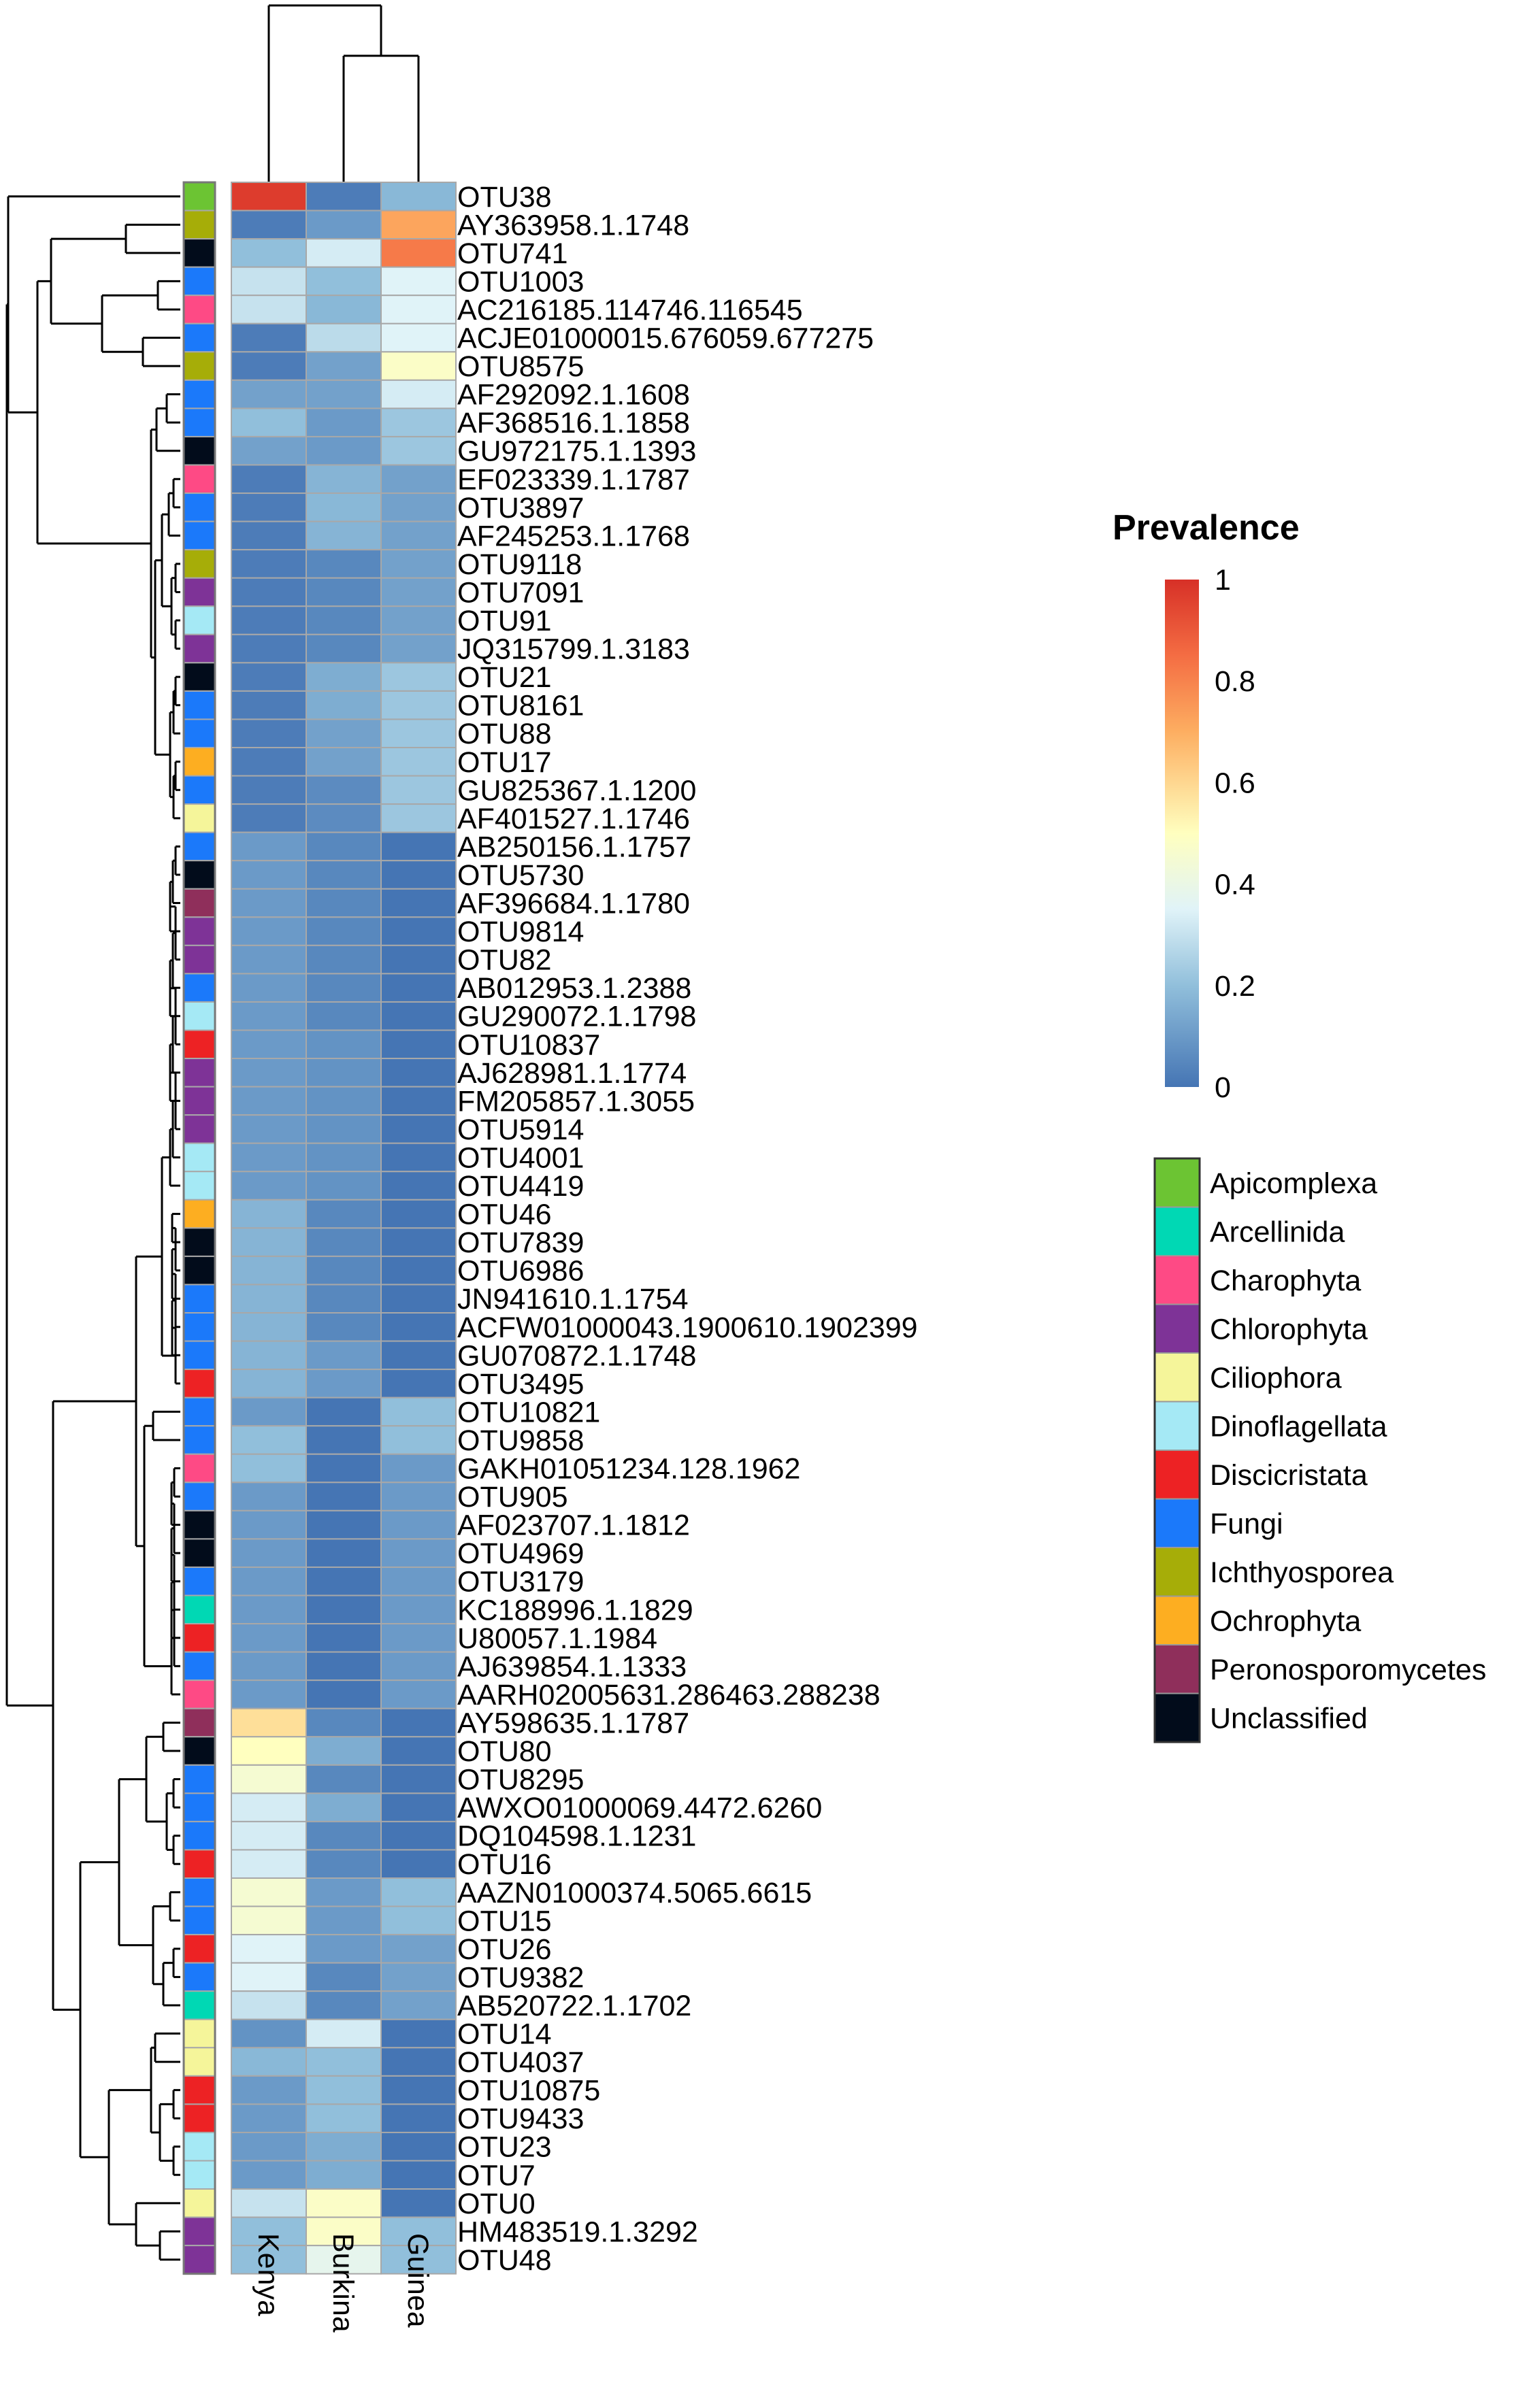 The image size is (1531, 2408). Describe the element at coordinates (573, 423) in the screenshot. I see `row-label: AF368516.1.1858` at that location.